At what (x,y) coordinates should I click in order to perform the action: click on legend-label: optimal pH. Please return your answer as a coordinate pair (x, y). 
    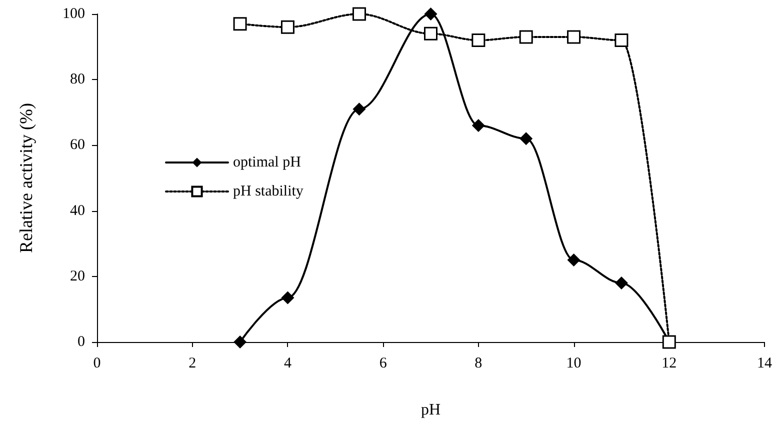
    Looking at the image, I should click on (267, 162).